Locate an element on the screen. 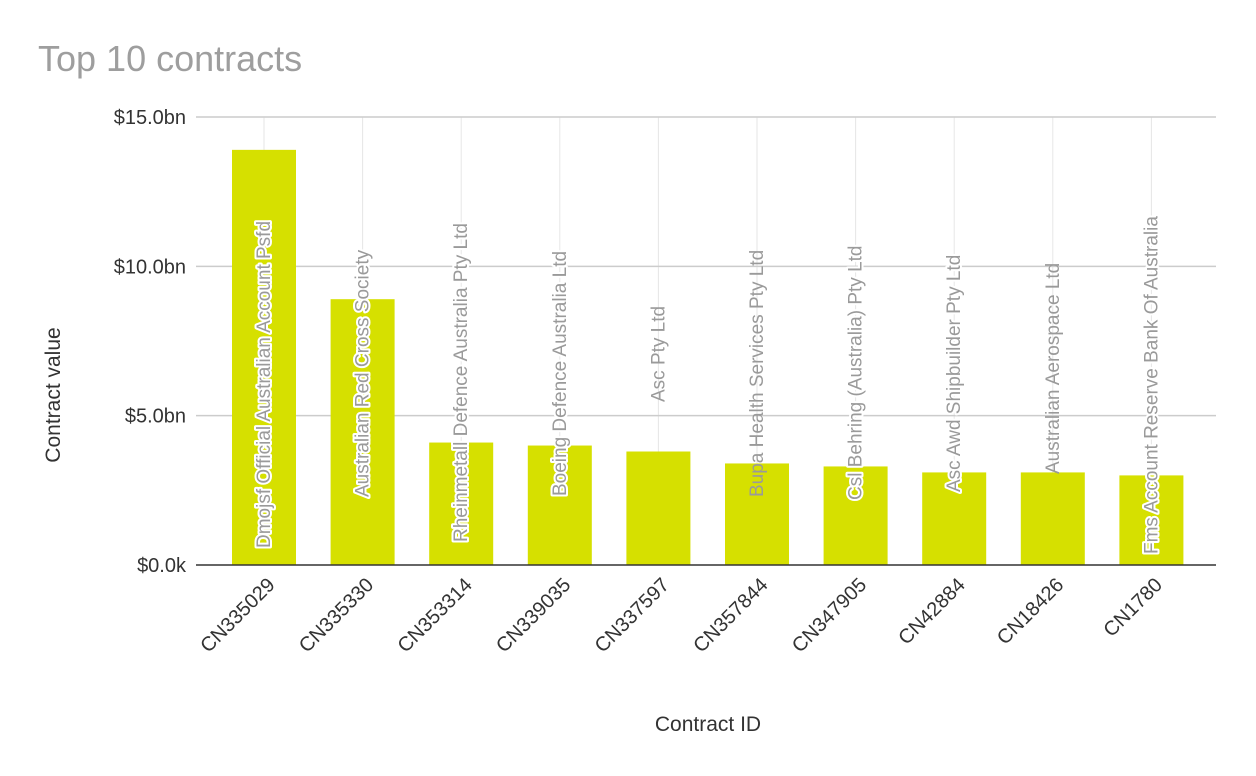 This screenshot has width=1256, height=776. y-tick-label: $10.0bn is located at coordinates (150, 267).